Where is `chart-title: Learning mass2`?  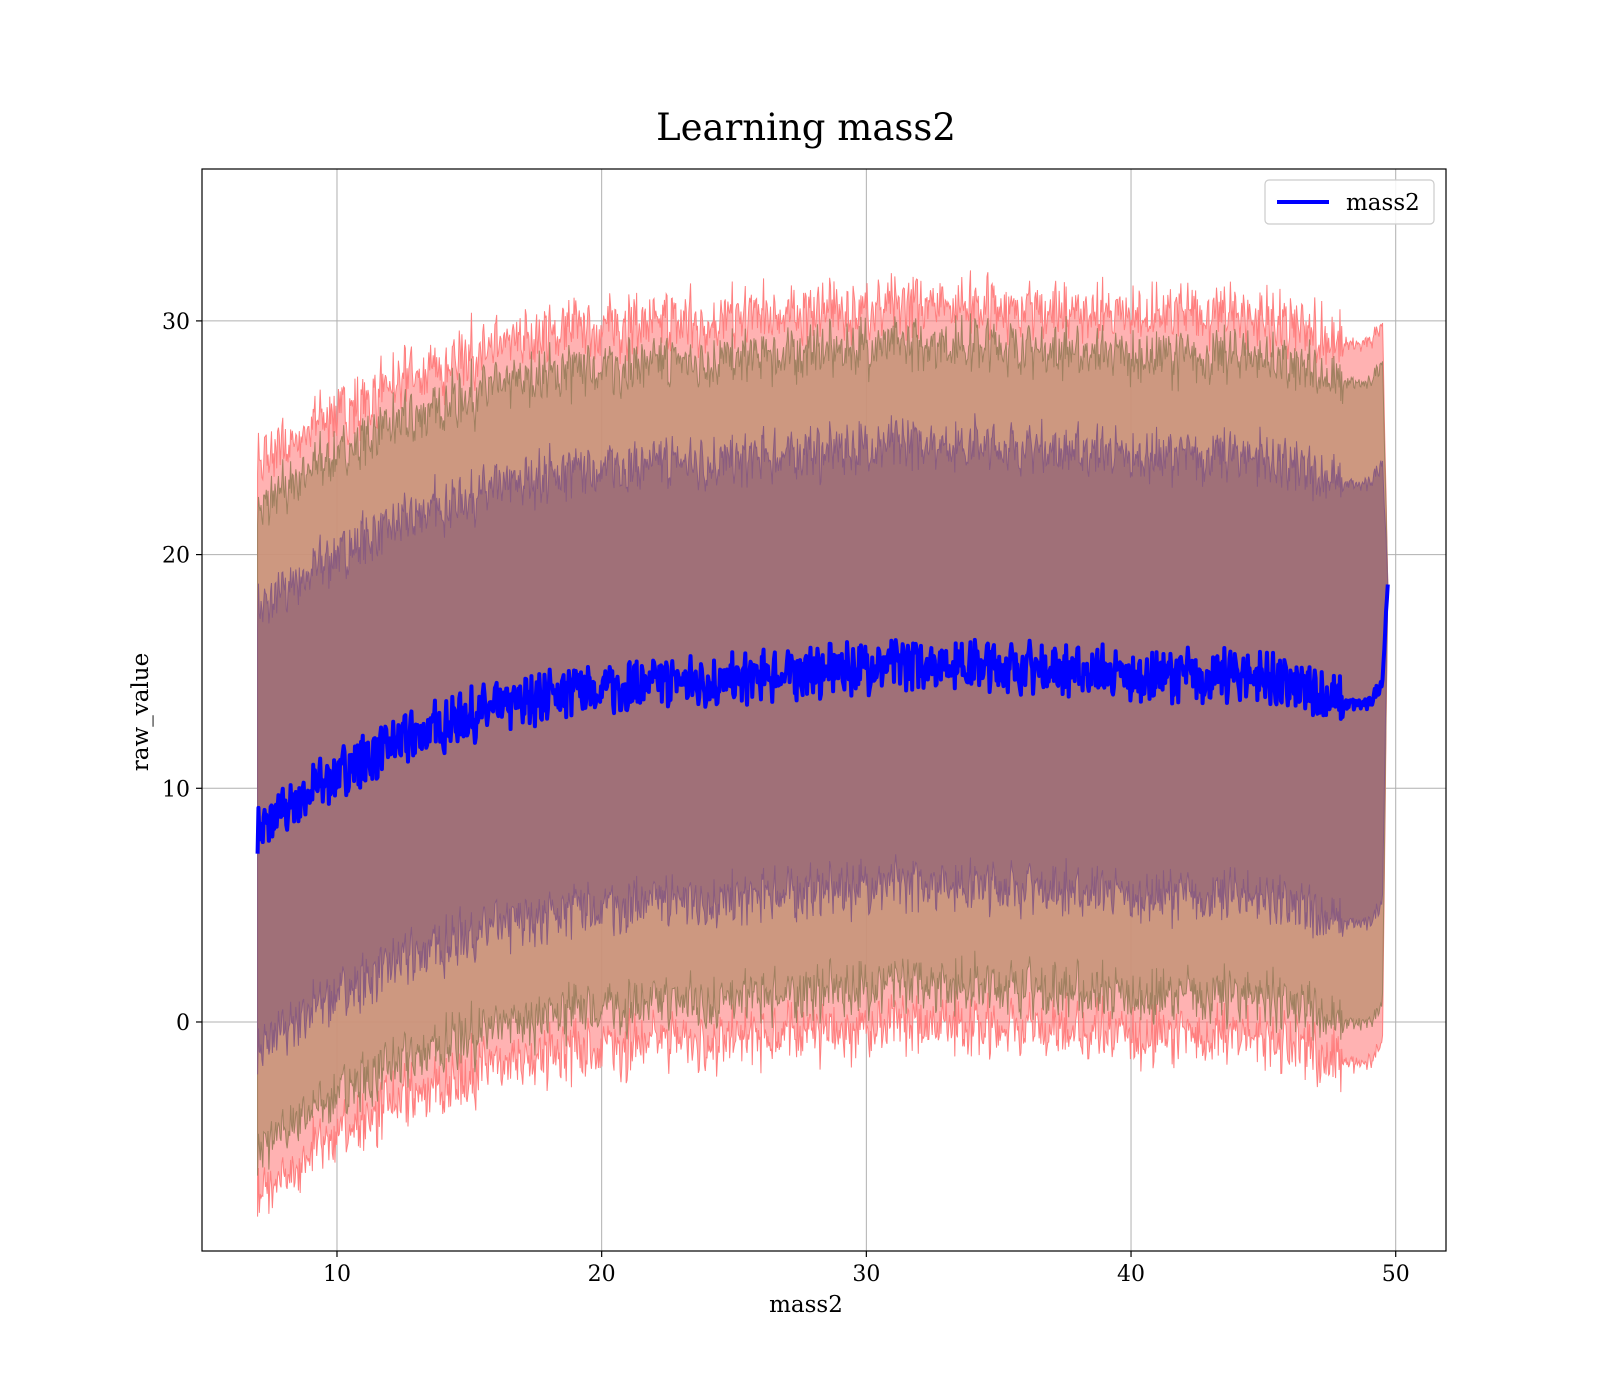
chart-title: Learning mass2 is located at coordinates (806, 127).